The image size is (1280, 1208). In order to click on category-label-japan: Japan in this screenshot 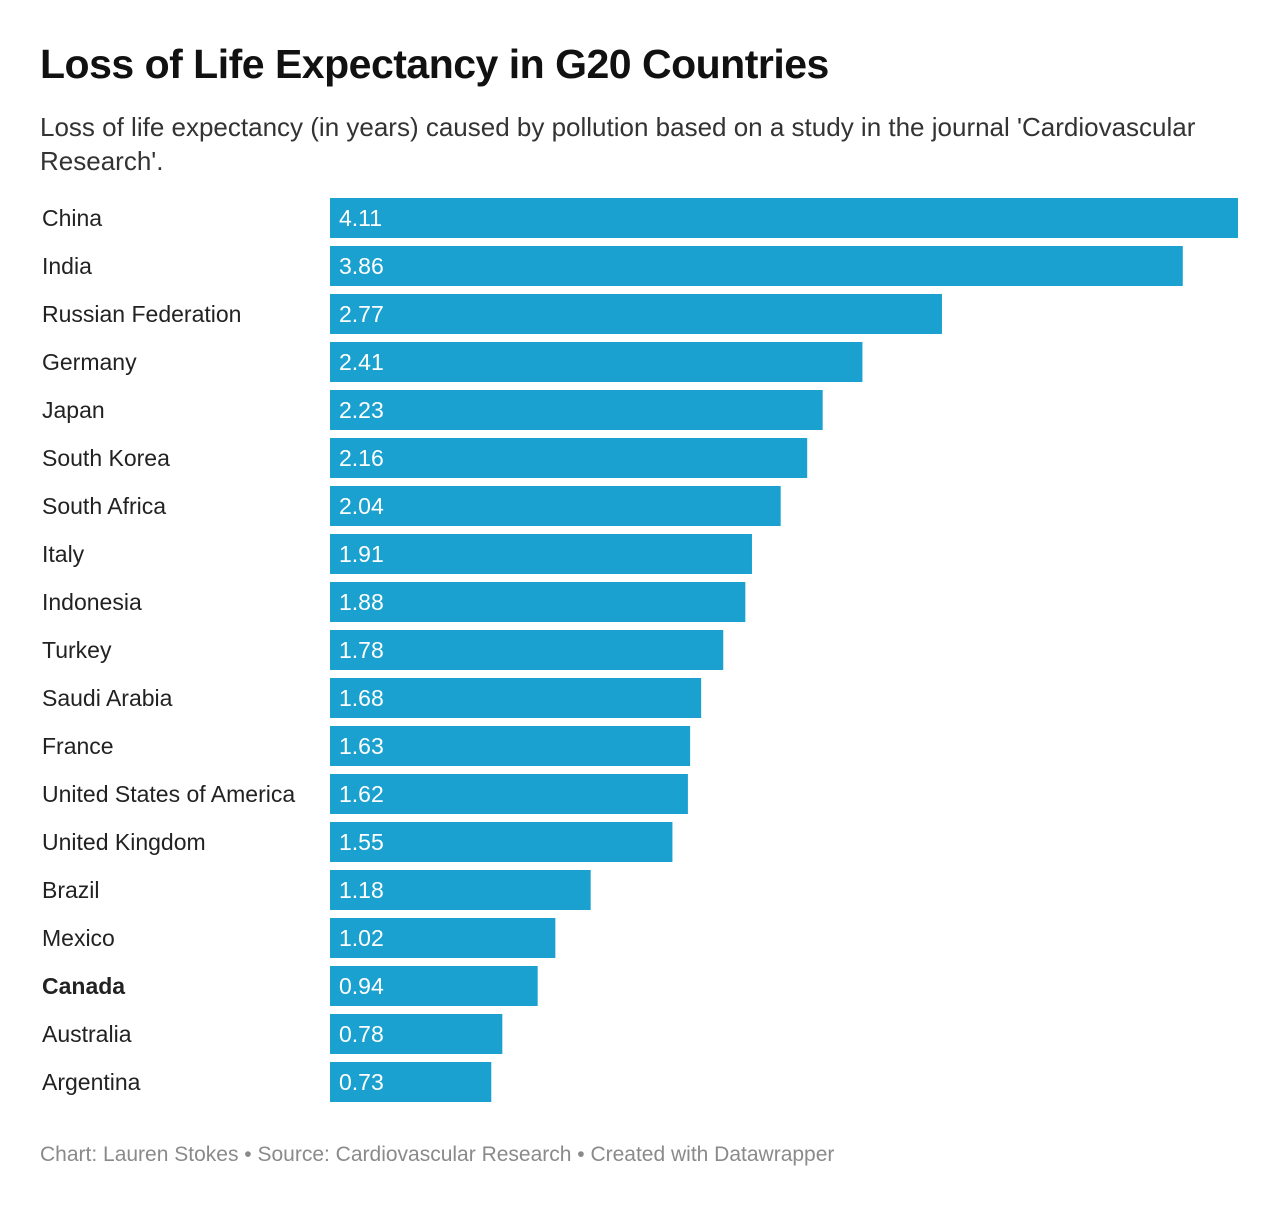, I will do `click(73, 410)`.